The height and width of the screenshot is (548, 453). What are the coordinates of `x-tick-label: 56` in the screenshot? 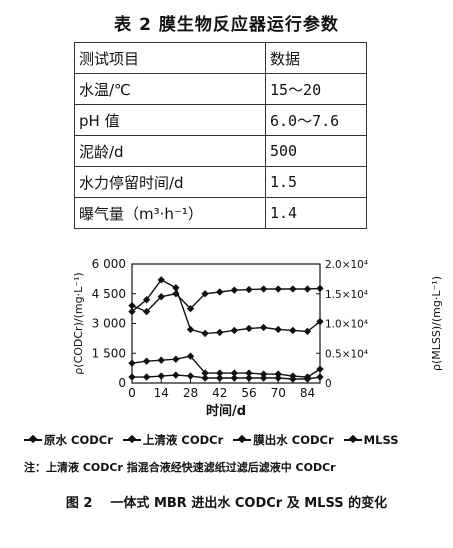 It's located at (248, 393).